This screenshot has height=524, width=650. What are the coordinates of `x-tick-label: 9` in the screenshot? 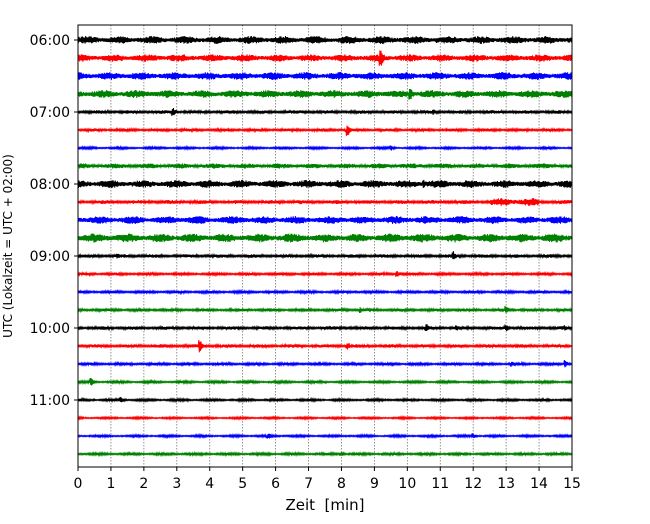 It's located at (374, 484).